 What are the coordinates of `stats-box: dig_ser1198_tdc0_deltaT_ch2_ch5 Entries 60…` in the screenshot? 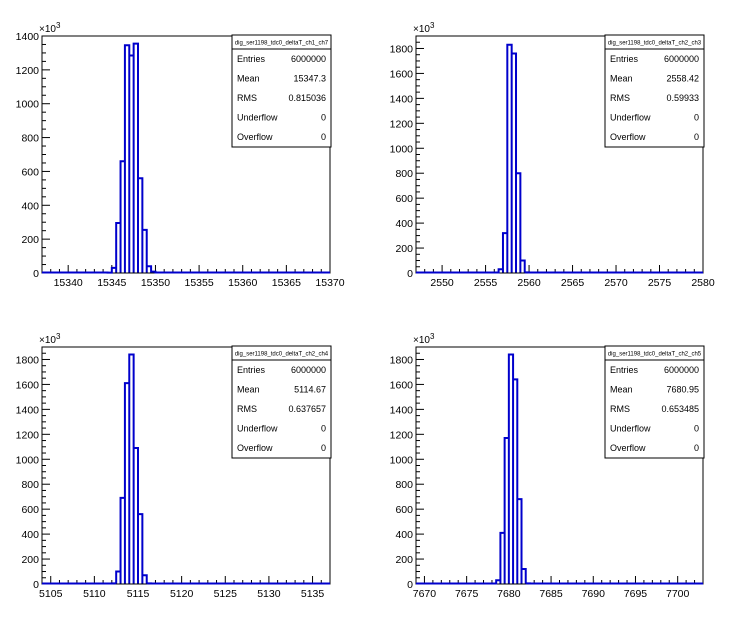 It's located at (654, 402).